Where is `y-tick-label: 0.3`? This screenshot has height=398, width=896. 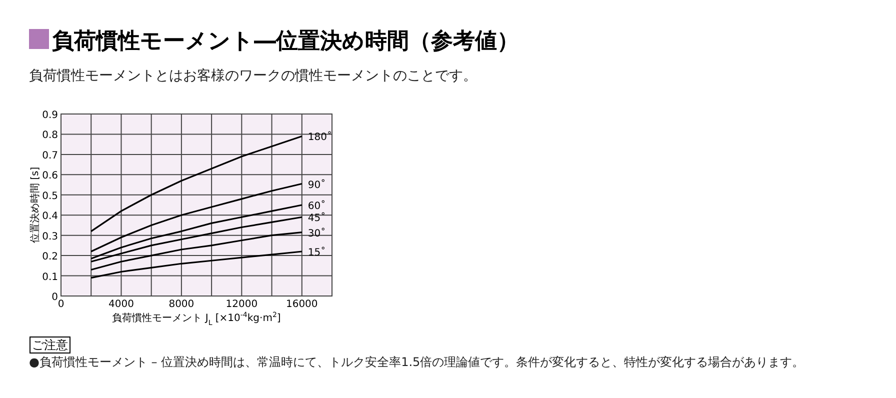 y-tick-label: 0.3 is located at coordinates (50, 236).